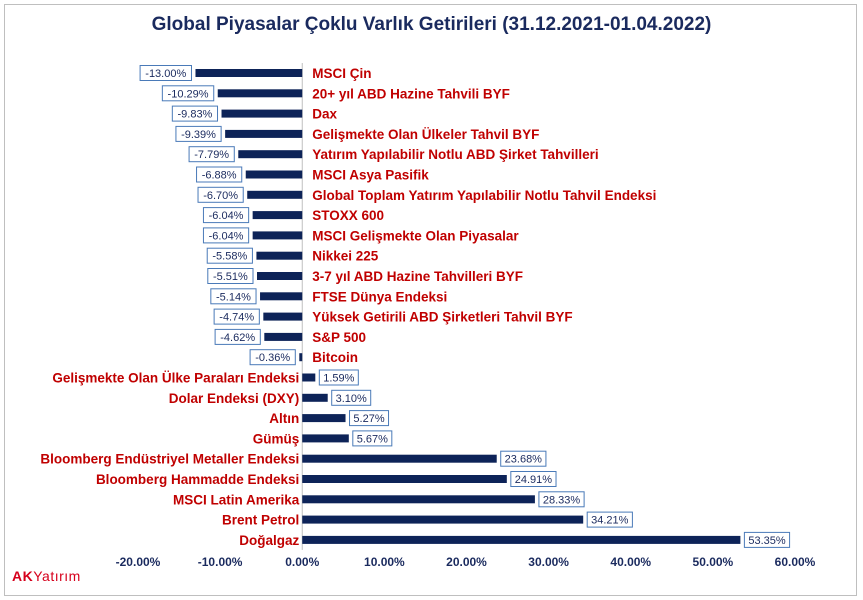 Image resolution: width=863 pixels, height=600 pixels. Describe the element at coordinates (220, 562) in the screenshot. I see `x-tick-label: -10.00%` at that location.